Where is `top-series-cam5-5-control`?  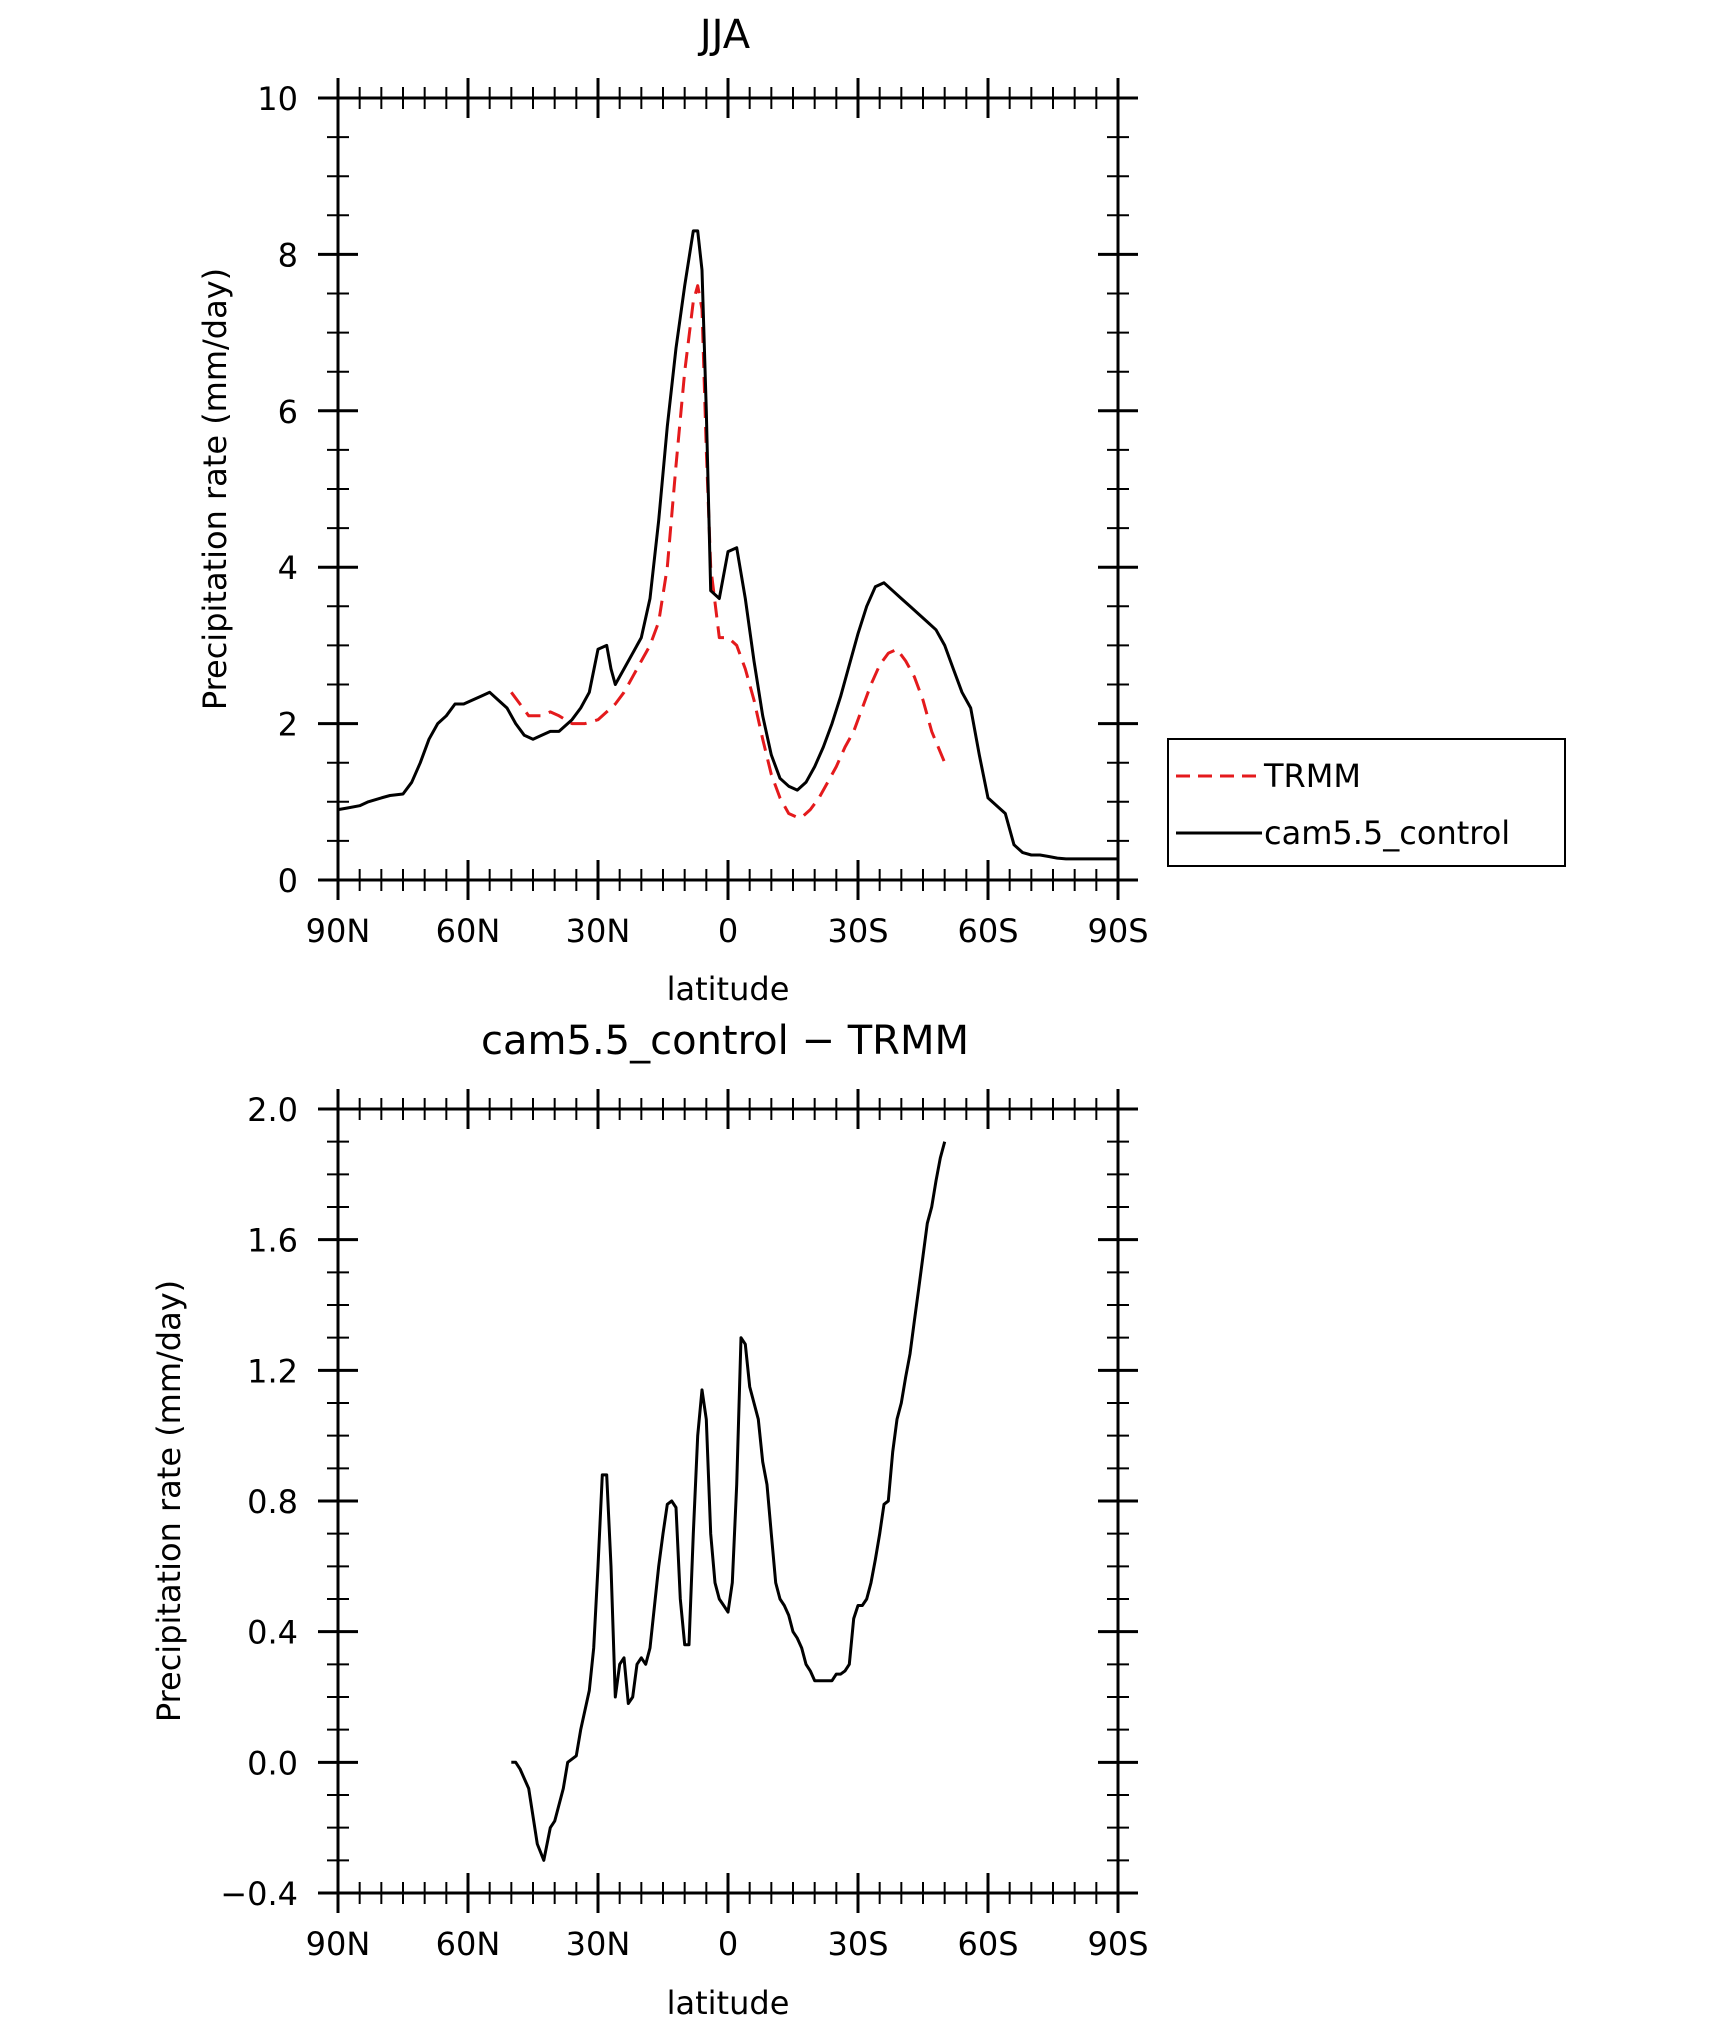 top-series-cam5-5-control is located at coordinates (727, 545).